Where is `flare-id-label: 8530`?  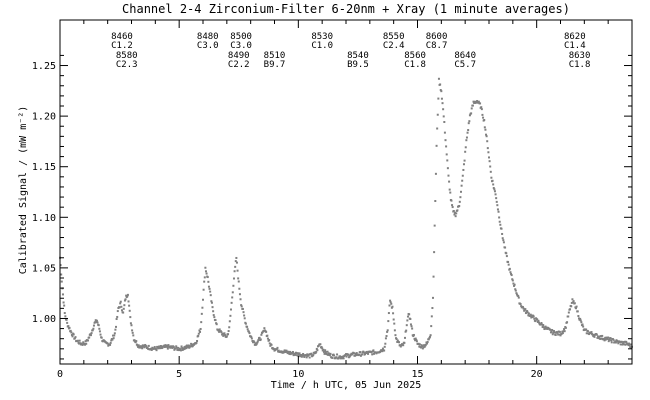 flare-id-label: 8530 is located at coordinates (322, 37).